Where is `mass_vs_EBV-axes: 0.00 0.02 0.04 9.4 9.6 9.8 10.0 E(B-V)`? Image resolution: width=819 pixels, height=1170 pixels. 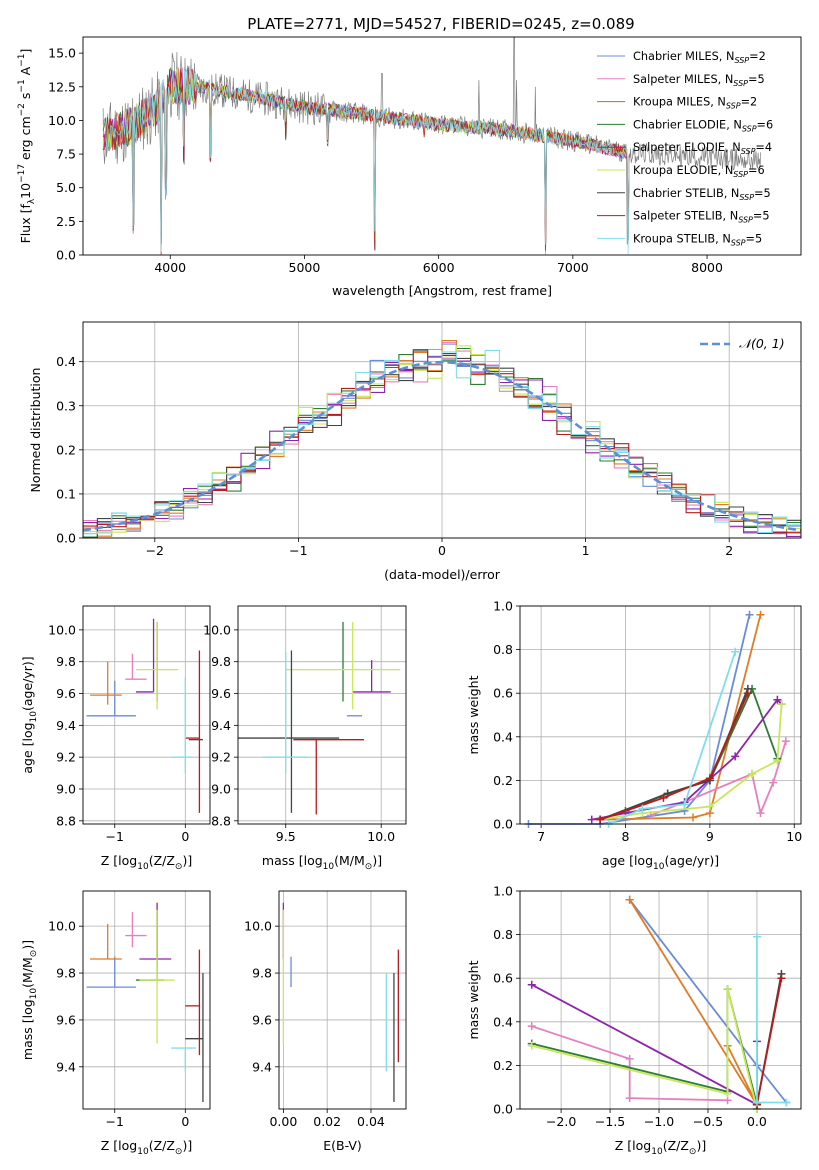
mass_vs_EBV-axes: 0.00 0.02 0.04 9.4 9.6 9.8 10.0 E(B-V) is located at coordinates (325, 1021).